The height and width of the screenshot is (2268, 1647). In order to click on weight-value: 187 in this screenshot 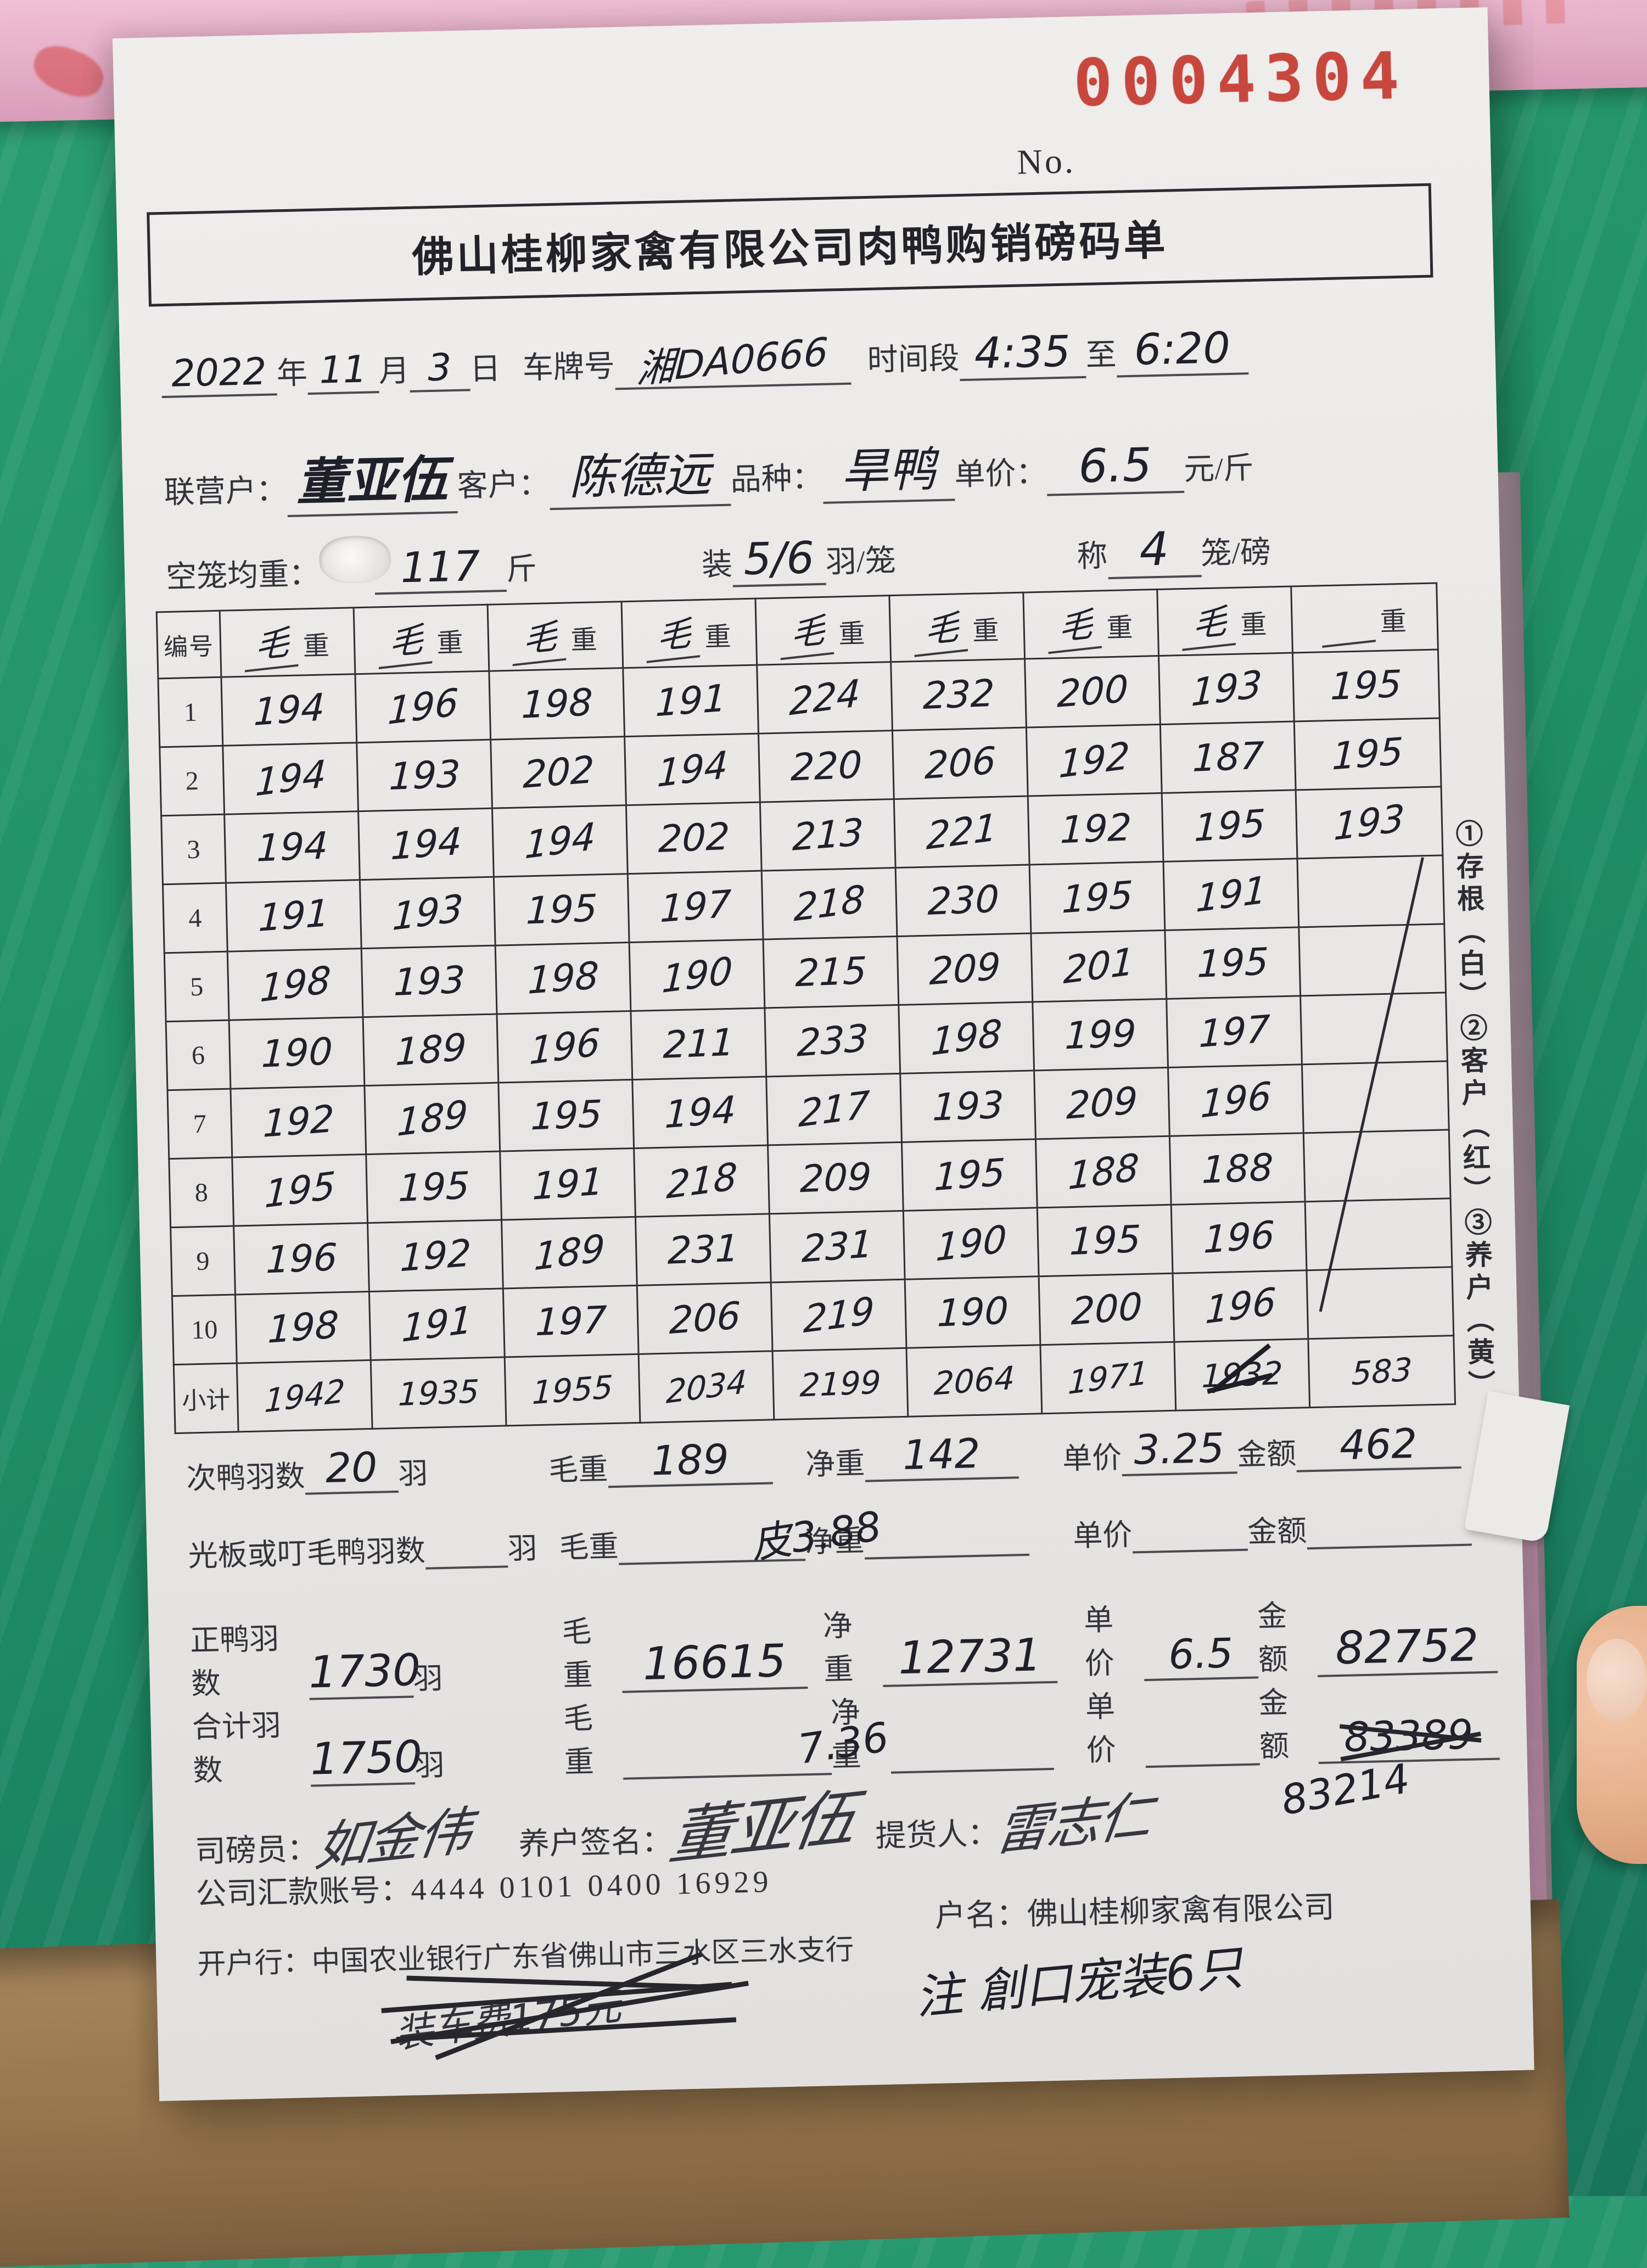, I will do `click(1227, 758)`.